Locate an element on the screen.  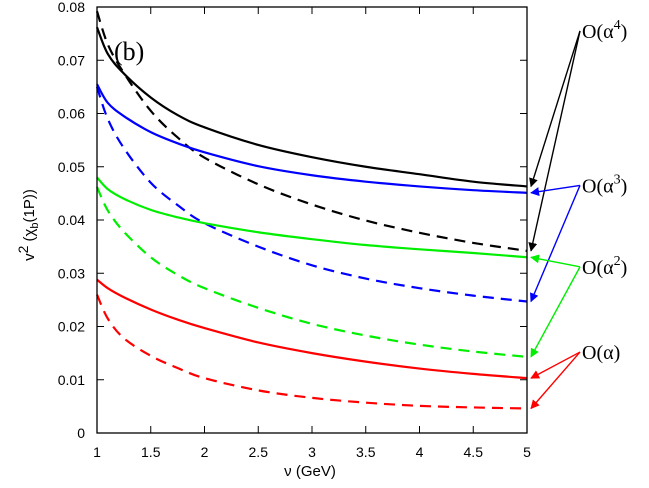
annotation-label-1: O(α4) is located at coordinates (604, 30).